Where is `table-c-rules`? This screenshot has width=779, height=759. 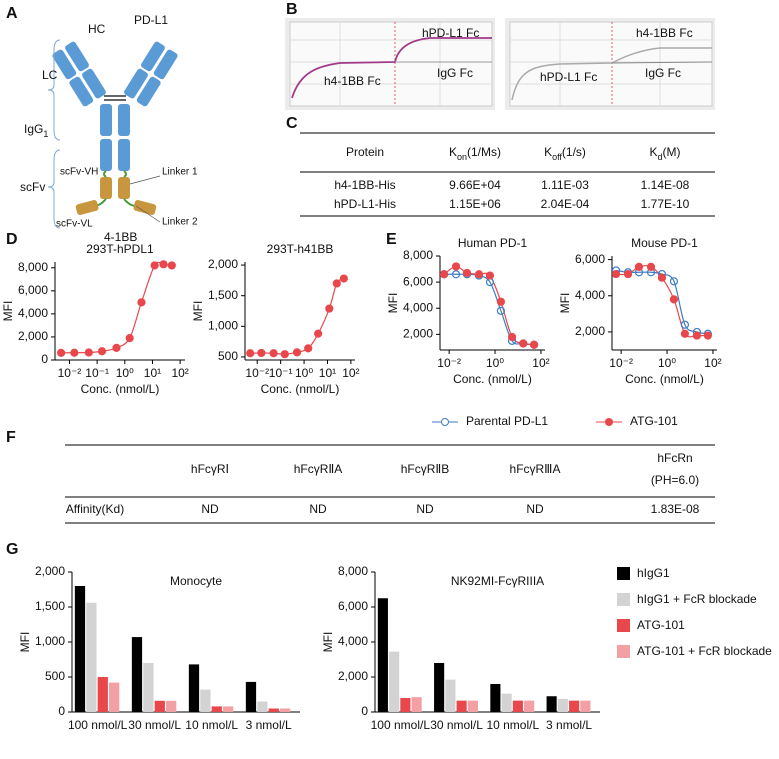 table-c-rules is located at coordinates (507, 174).